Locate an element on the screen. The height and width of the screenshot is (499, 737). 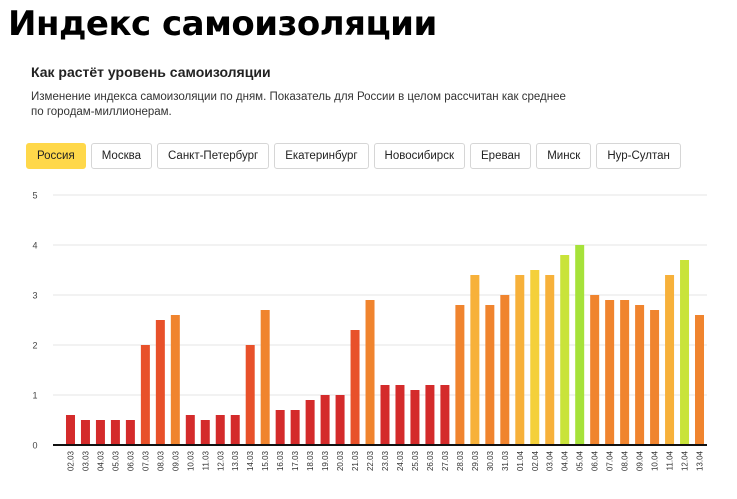
tab-novosibirsk: Новосибирск is located at coordinates (419, 156).